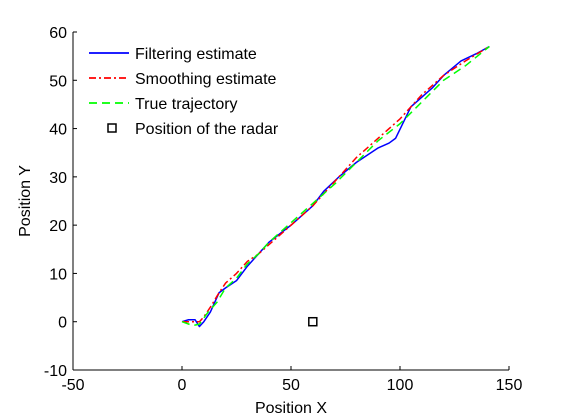  Describe the element at coordinates (206, 79) in the screenshot. I see `legend-smoothing-estimate-label: Smoothing estimate` at that location.